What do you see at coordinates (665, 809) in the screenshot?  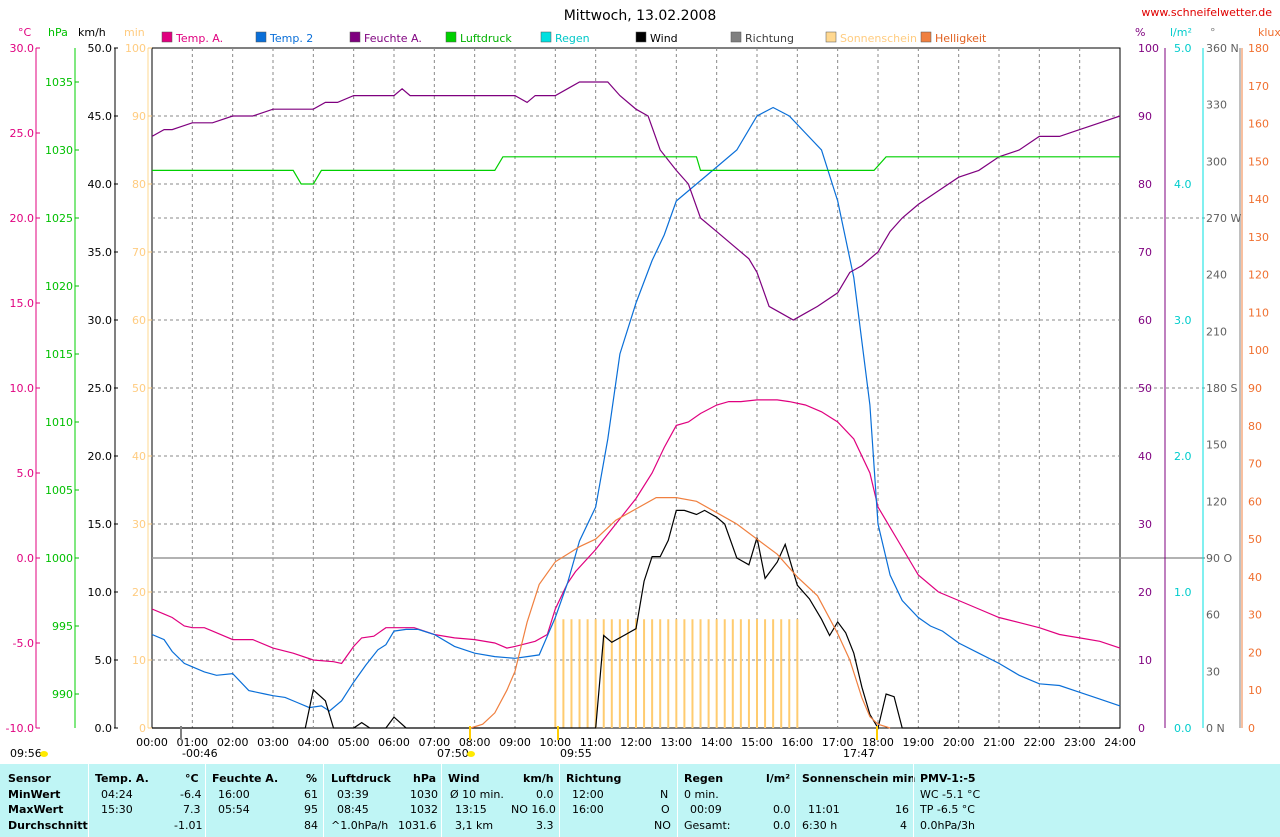 I see `direction-max-val: O` at bounding box center [665, 809].